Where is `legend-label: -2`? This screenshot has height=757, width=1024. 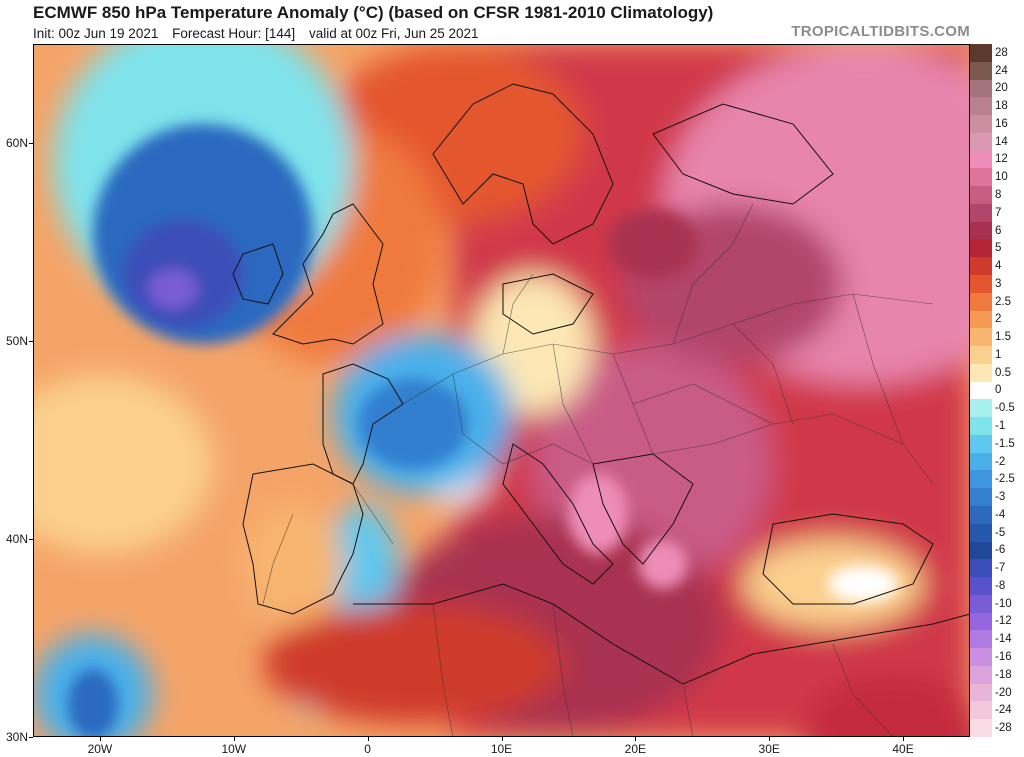 legend-label: -2 is located at coordinates (1000, 461).